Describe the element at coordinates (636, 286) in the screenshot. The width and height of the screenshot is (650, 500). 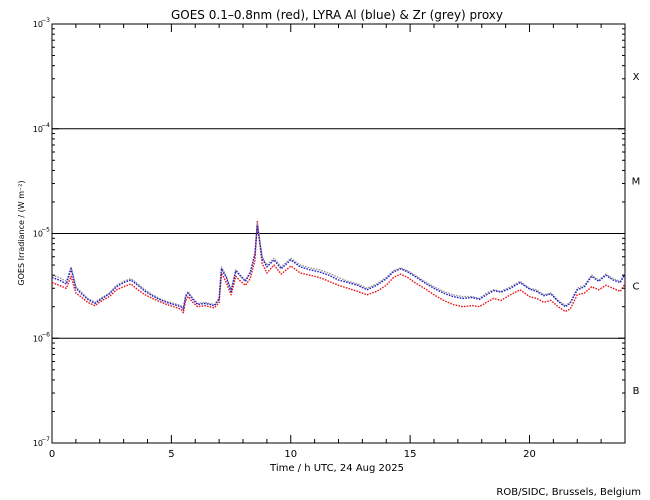
I see `class-label-c: C` at that location.